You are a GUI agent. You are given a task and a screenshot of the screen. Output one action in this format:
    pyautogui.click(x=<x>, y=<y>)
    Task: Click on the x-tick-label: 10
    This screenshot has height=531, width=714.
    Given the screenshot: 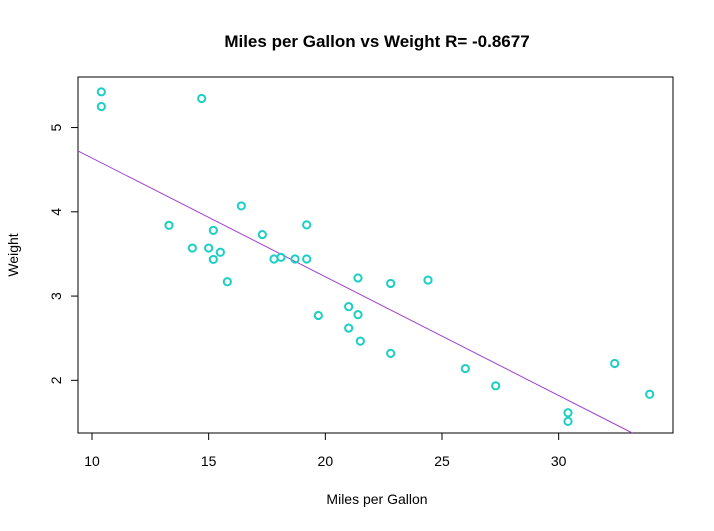 What is the action you would take?
    pyautogui.click(x=92, y=461)
    